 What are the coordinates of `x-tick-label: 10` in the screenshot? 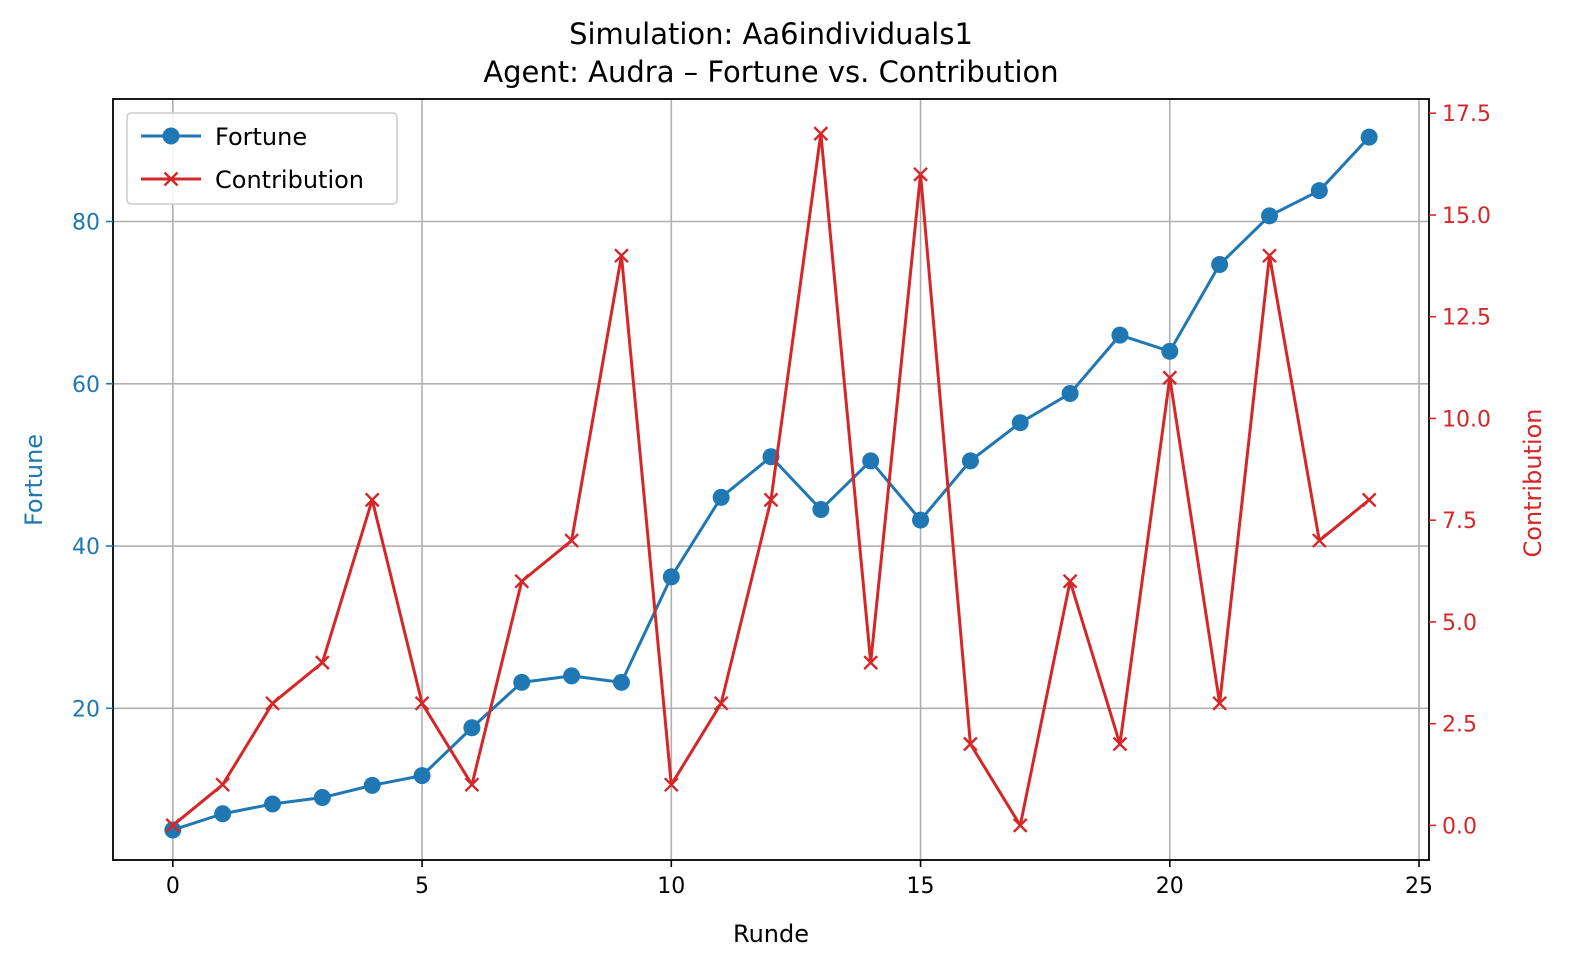 It's located at (671, 886).